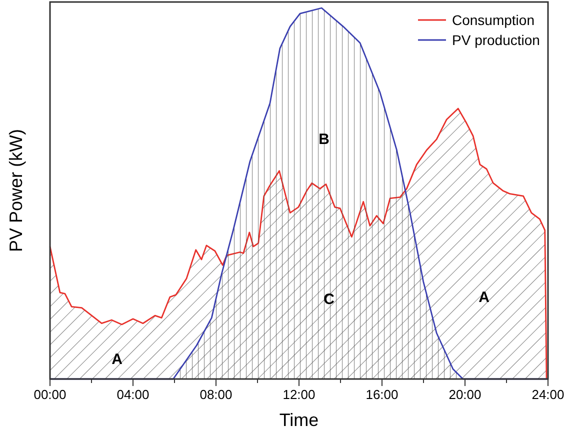 The image size is (580, 433). I want to click on y-axis-title: PV Power (kW), so click(16, 190).